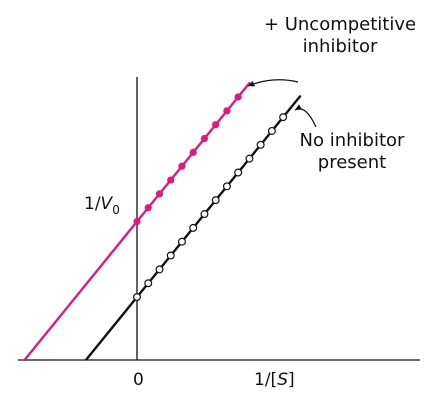 The height and width of the screenshot is (400, 435). What do you see at coordinates (138, 380) in the screenshot?
I see `x-tick-label: 0` at bounding box center [138, 380].